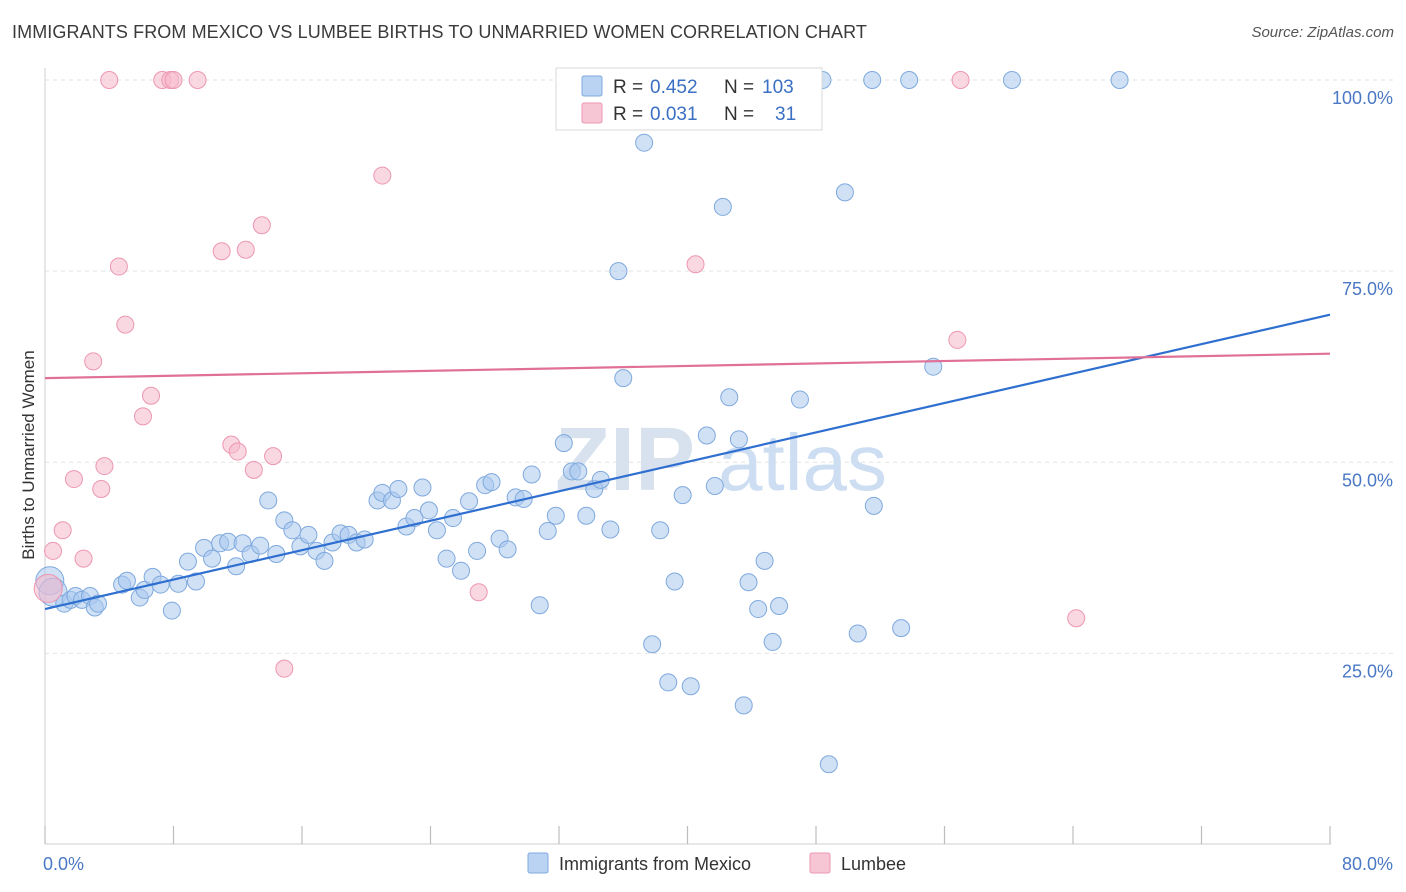 The height and width of the screenshot is (892, 1406). I want to click on legend-r-label-lumbee: R =, so click(628, 114).